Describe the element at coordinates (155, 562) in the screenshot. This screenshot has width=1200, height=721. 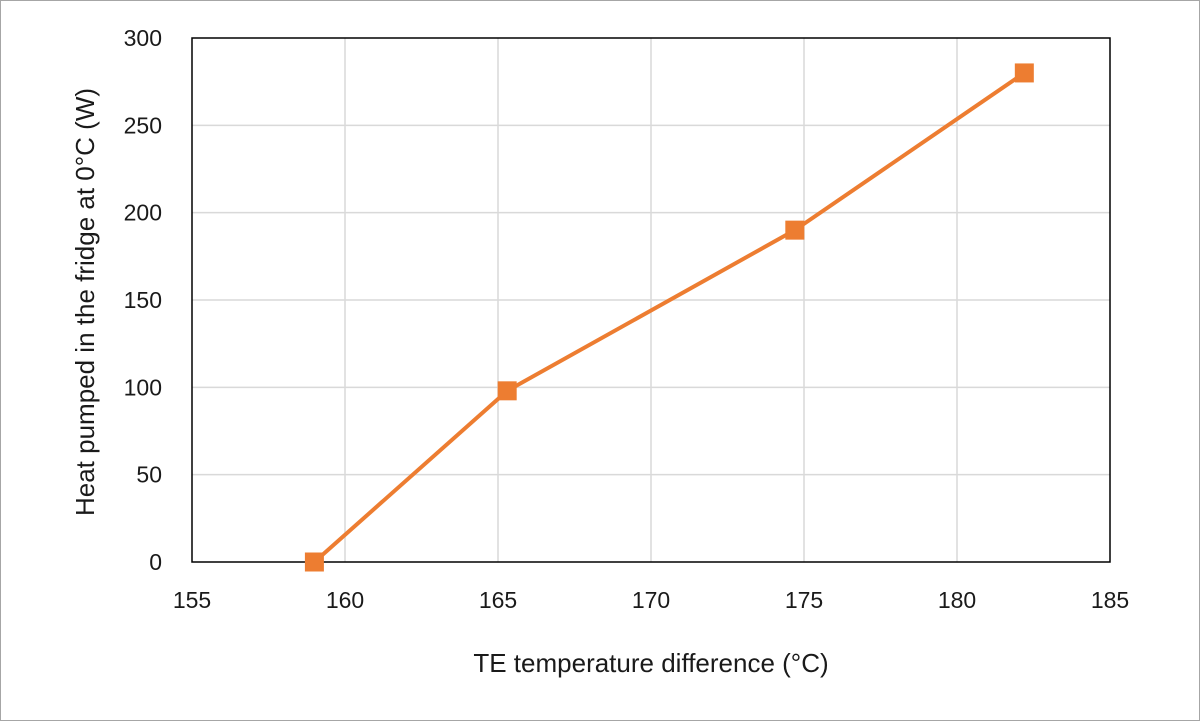
I see `y-tick-label: 0` at that location.